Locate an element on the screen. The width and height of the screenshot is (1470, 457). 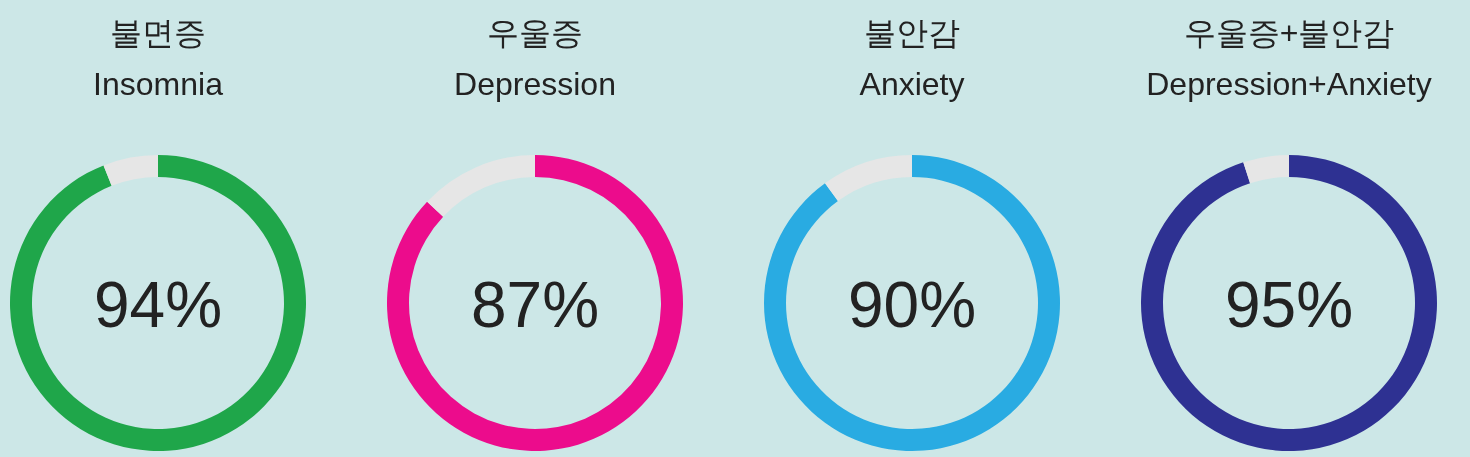
chart-subtitle: Depression+Anxiety is located at coordinates (1289, 84).